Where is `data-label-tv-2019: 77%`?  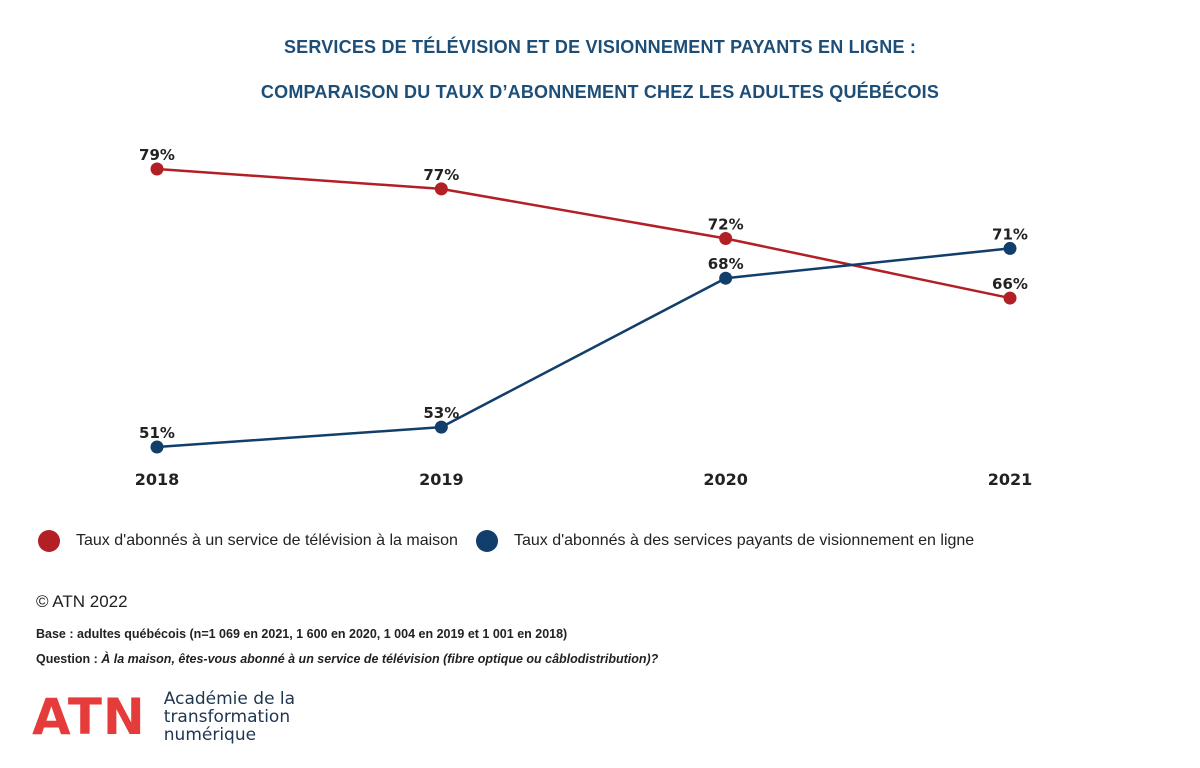 data-label-tv-2019: 77% is located at coordinates (441, 175).